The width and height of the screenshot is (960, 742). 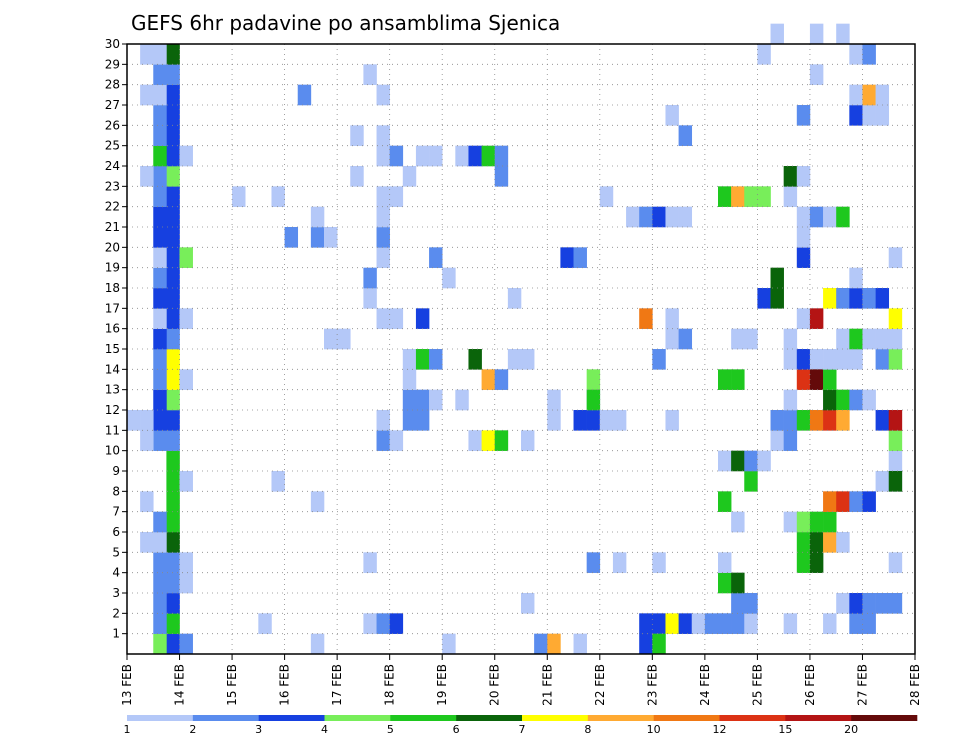 I want to click on y-tick-label: 16, so click(x=112, y=329).